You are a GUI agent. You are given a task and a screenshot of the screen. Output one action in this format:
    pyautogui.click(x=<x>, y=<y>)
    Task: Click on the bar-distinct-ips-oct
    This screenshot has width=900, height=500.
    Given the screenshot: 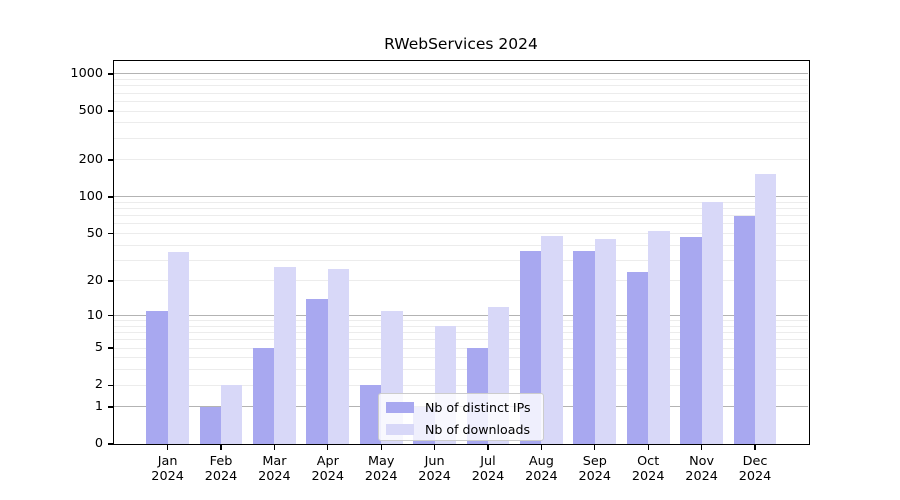 What is the action you would take?
    pyautogui.click(x=637, y=357)
    